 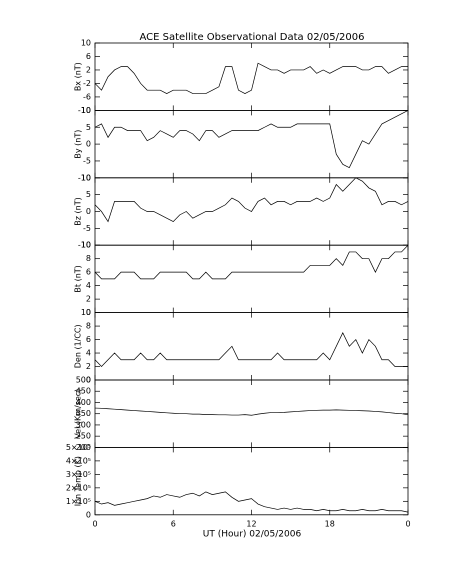 What do you see at coordinates (78, 460) in the screenshot?
I see `y-tick-label: 4×10⁵` at bounding box center [78, 460].